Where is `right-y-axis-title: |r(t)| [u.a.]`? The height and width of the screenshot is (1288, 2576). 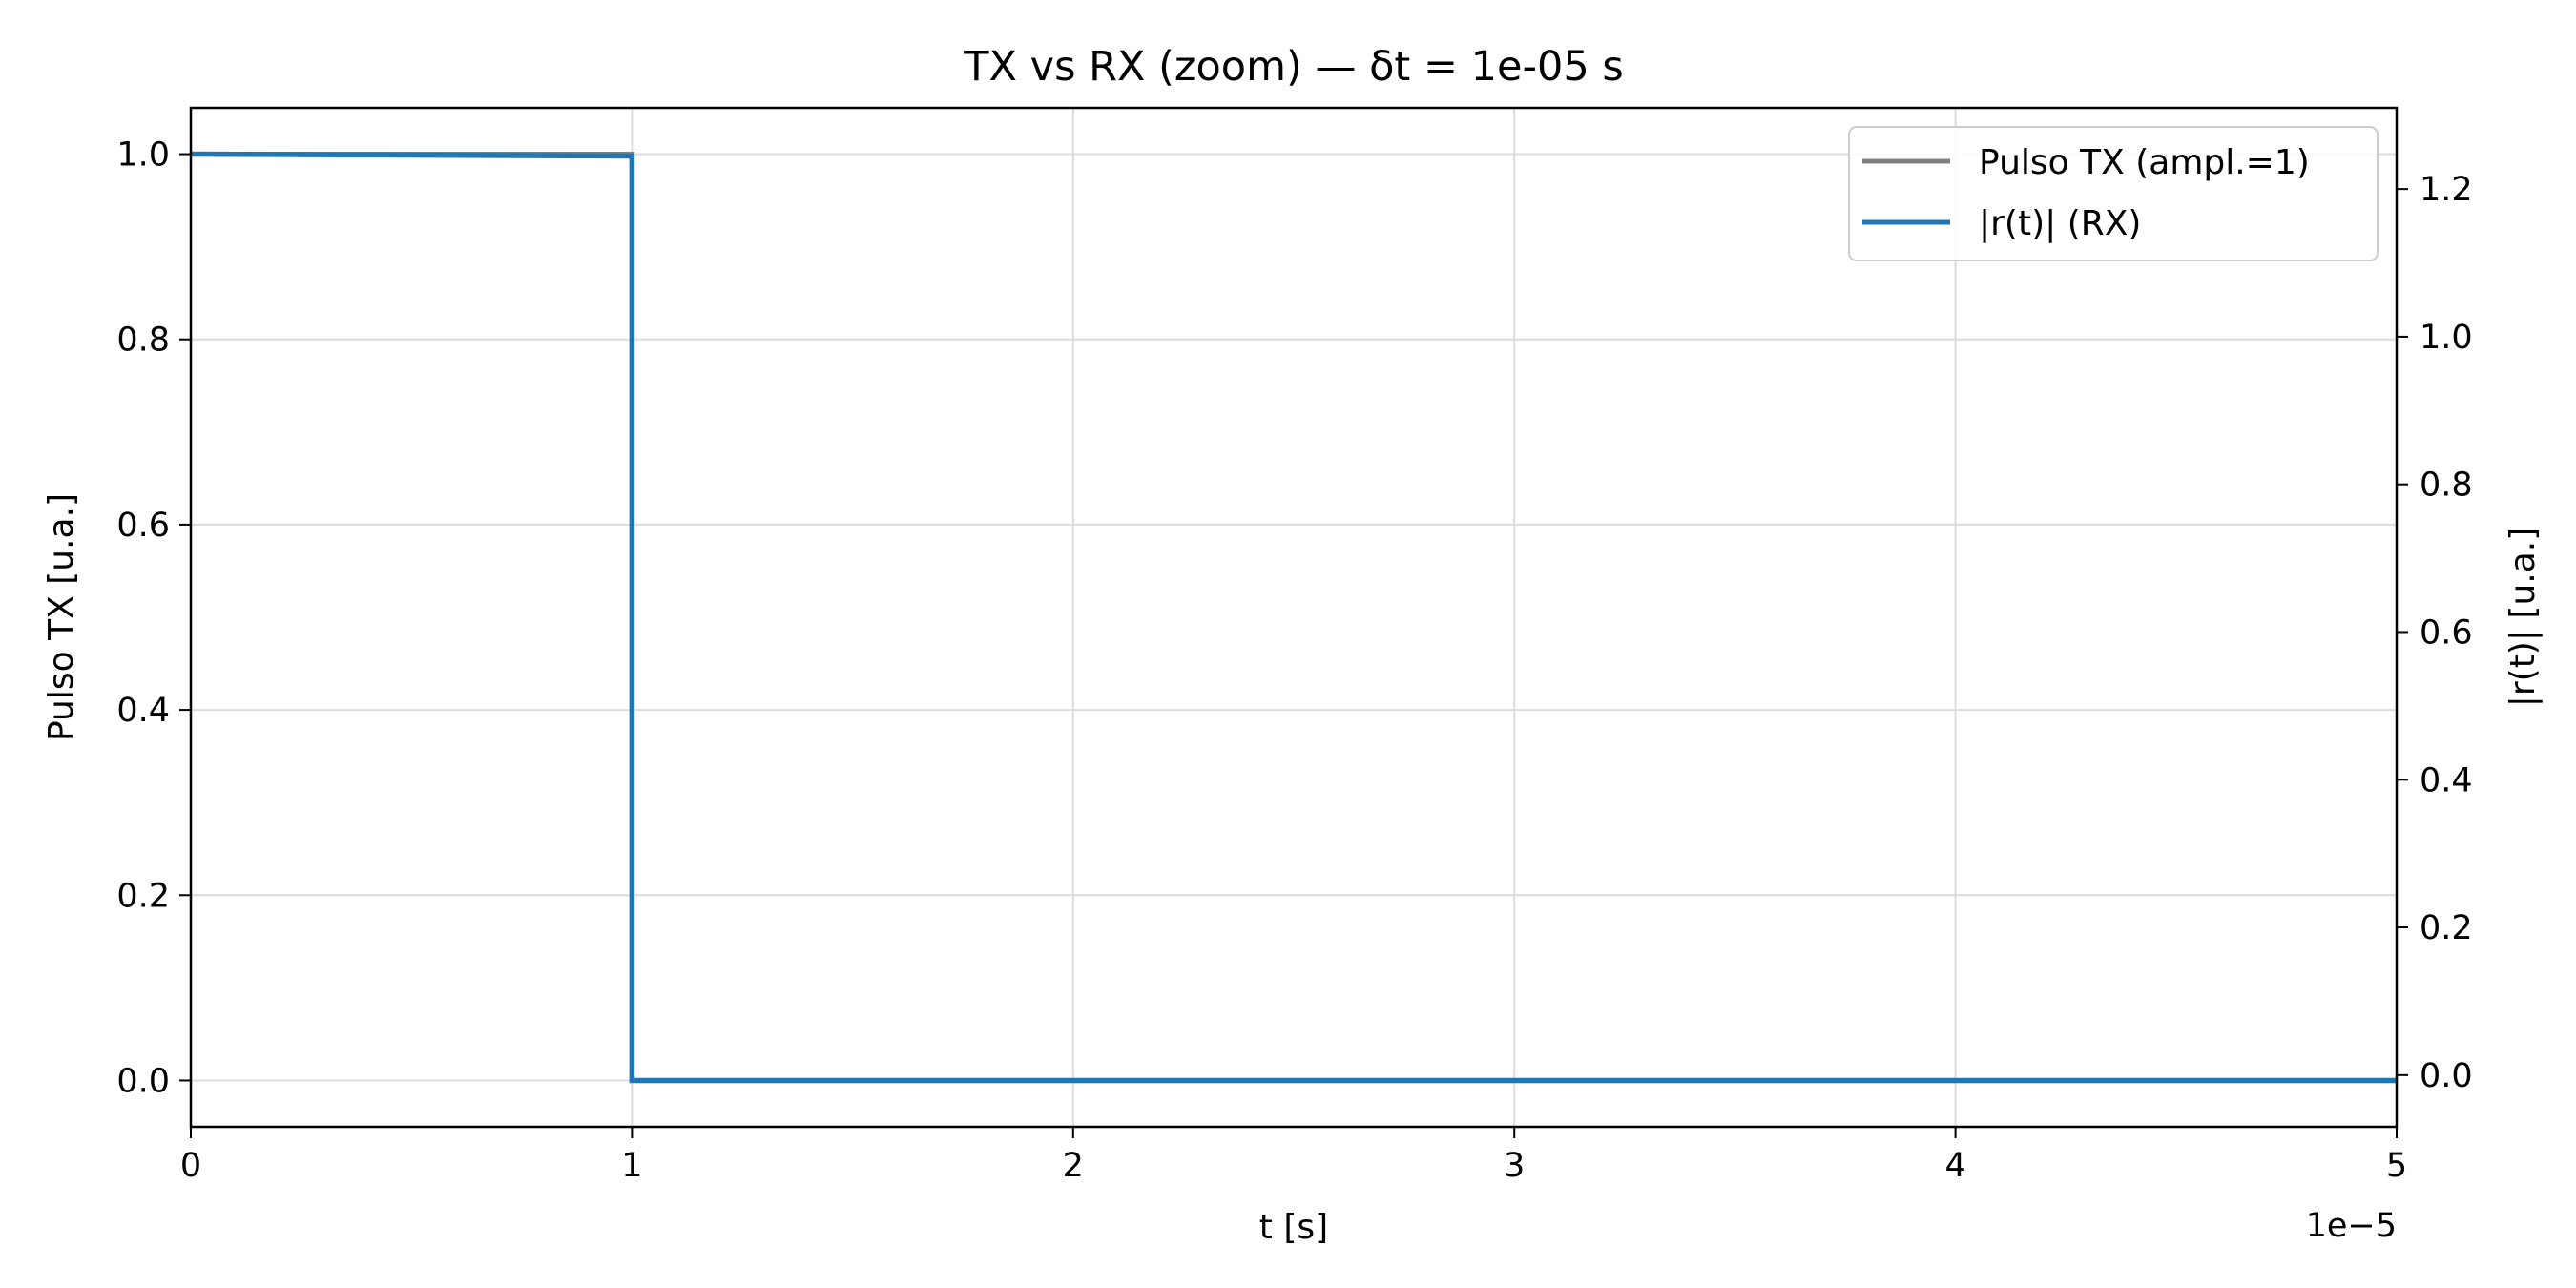 right-y-axis-title: |r(t)| [u.a.] is located at coordinates (2523, 618).